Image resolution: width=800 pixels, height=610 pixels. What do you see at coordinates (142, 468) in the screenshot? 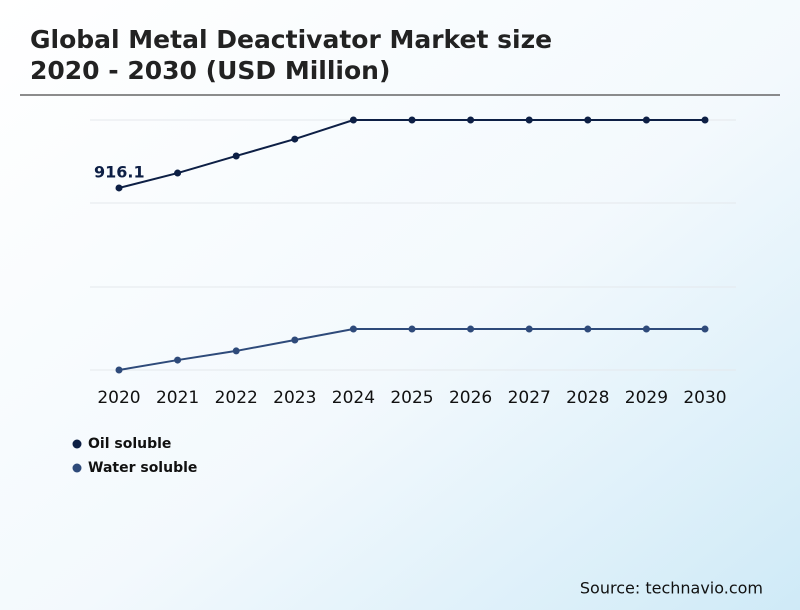
I see `legend-label: Water soluble` at bounding box center [142, 468].